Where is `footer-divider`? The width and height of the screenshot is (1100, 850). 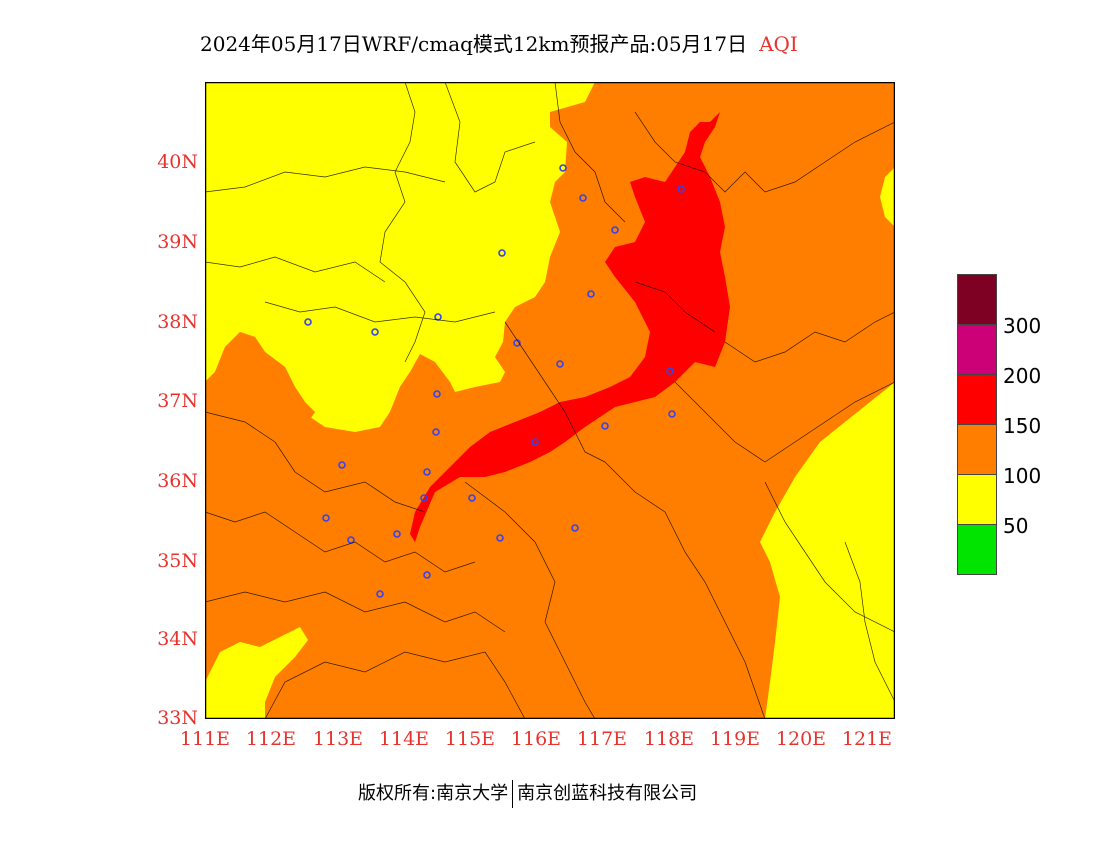
footer-divider is located at coordinates (513, 794).